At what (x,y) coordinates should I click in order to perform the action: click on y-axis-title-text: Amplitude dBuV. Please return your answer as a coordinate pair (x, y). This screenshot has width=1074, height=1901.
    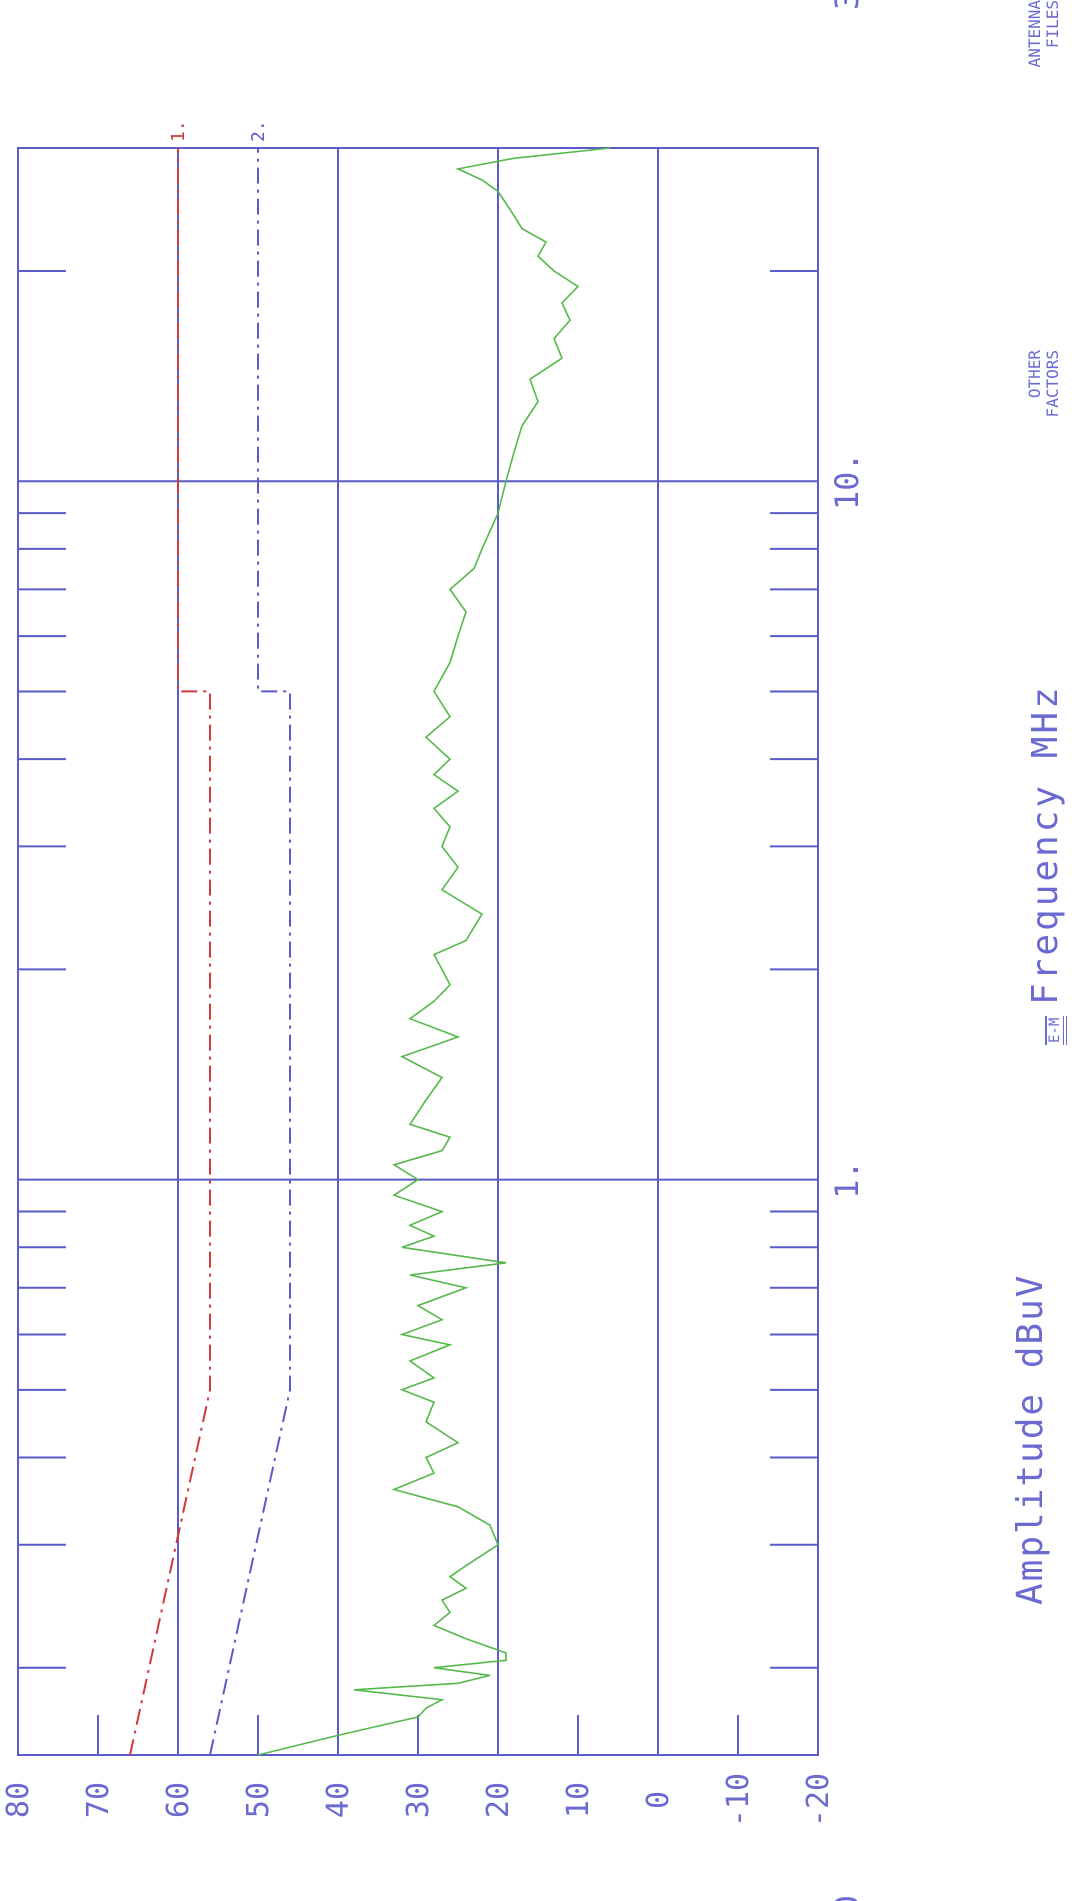
    Looking at the image, I should click on (1030, 1439).